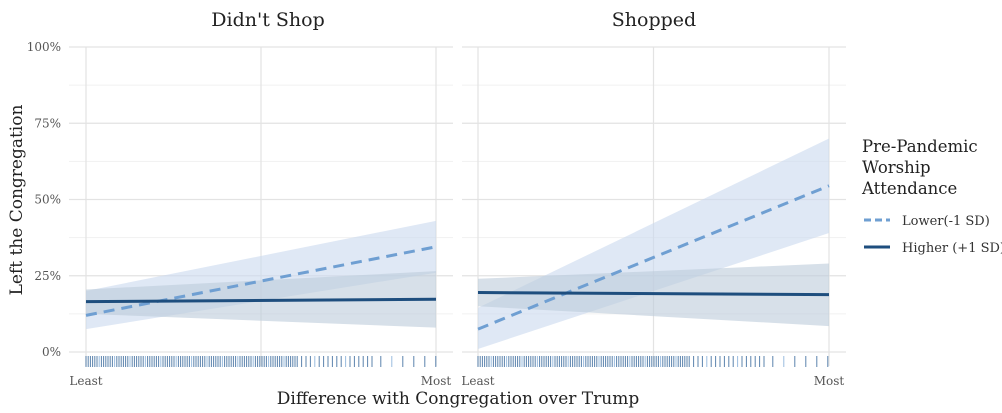 This screenshot has height=413, width=1002. I want to click on legend-label-lower: Lower(-1 SD), so click(946, 221).